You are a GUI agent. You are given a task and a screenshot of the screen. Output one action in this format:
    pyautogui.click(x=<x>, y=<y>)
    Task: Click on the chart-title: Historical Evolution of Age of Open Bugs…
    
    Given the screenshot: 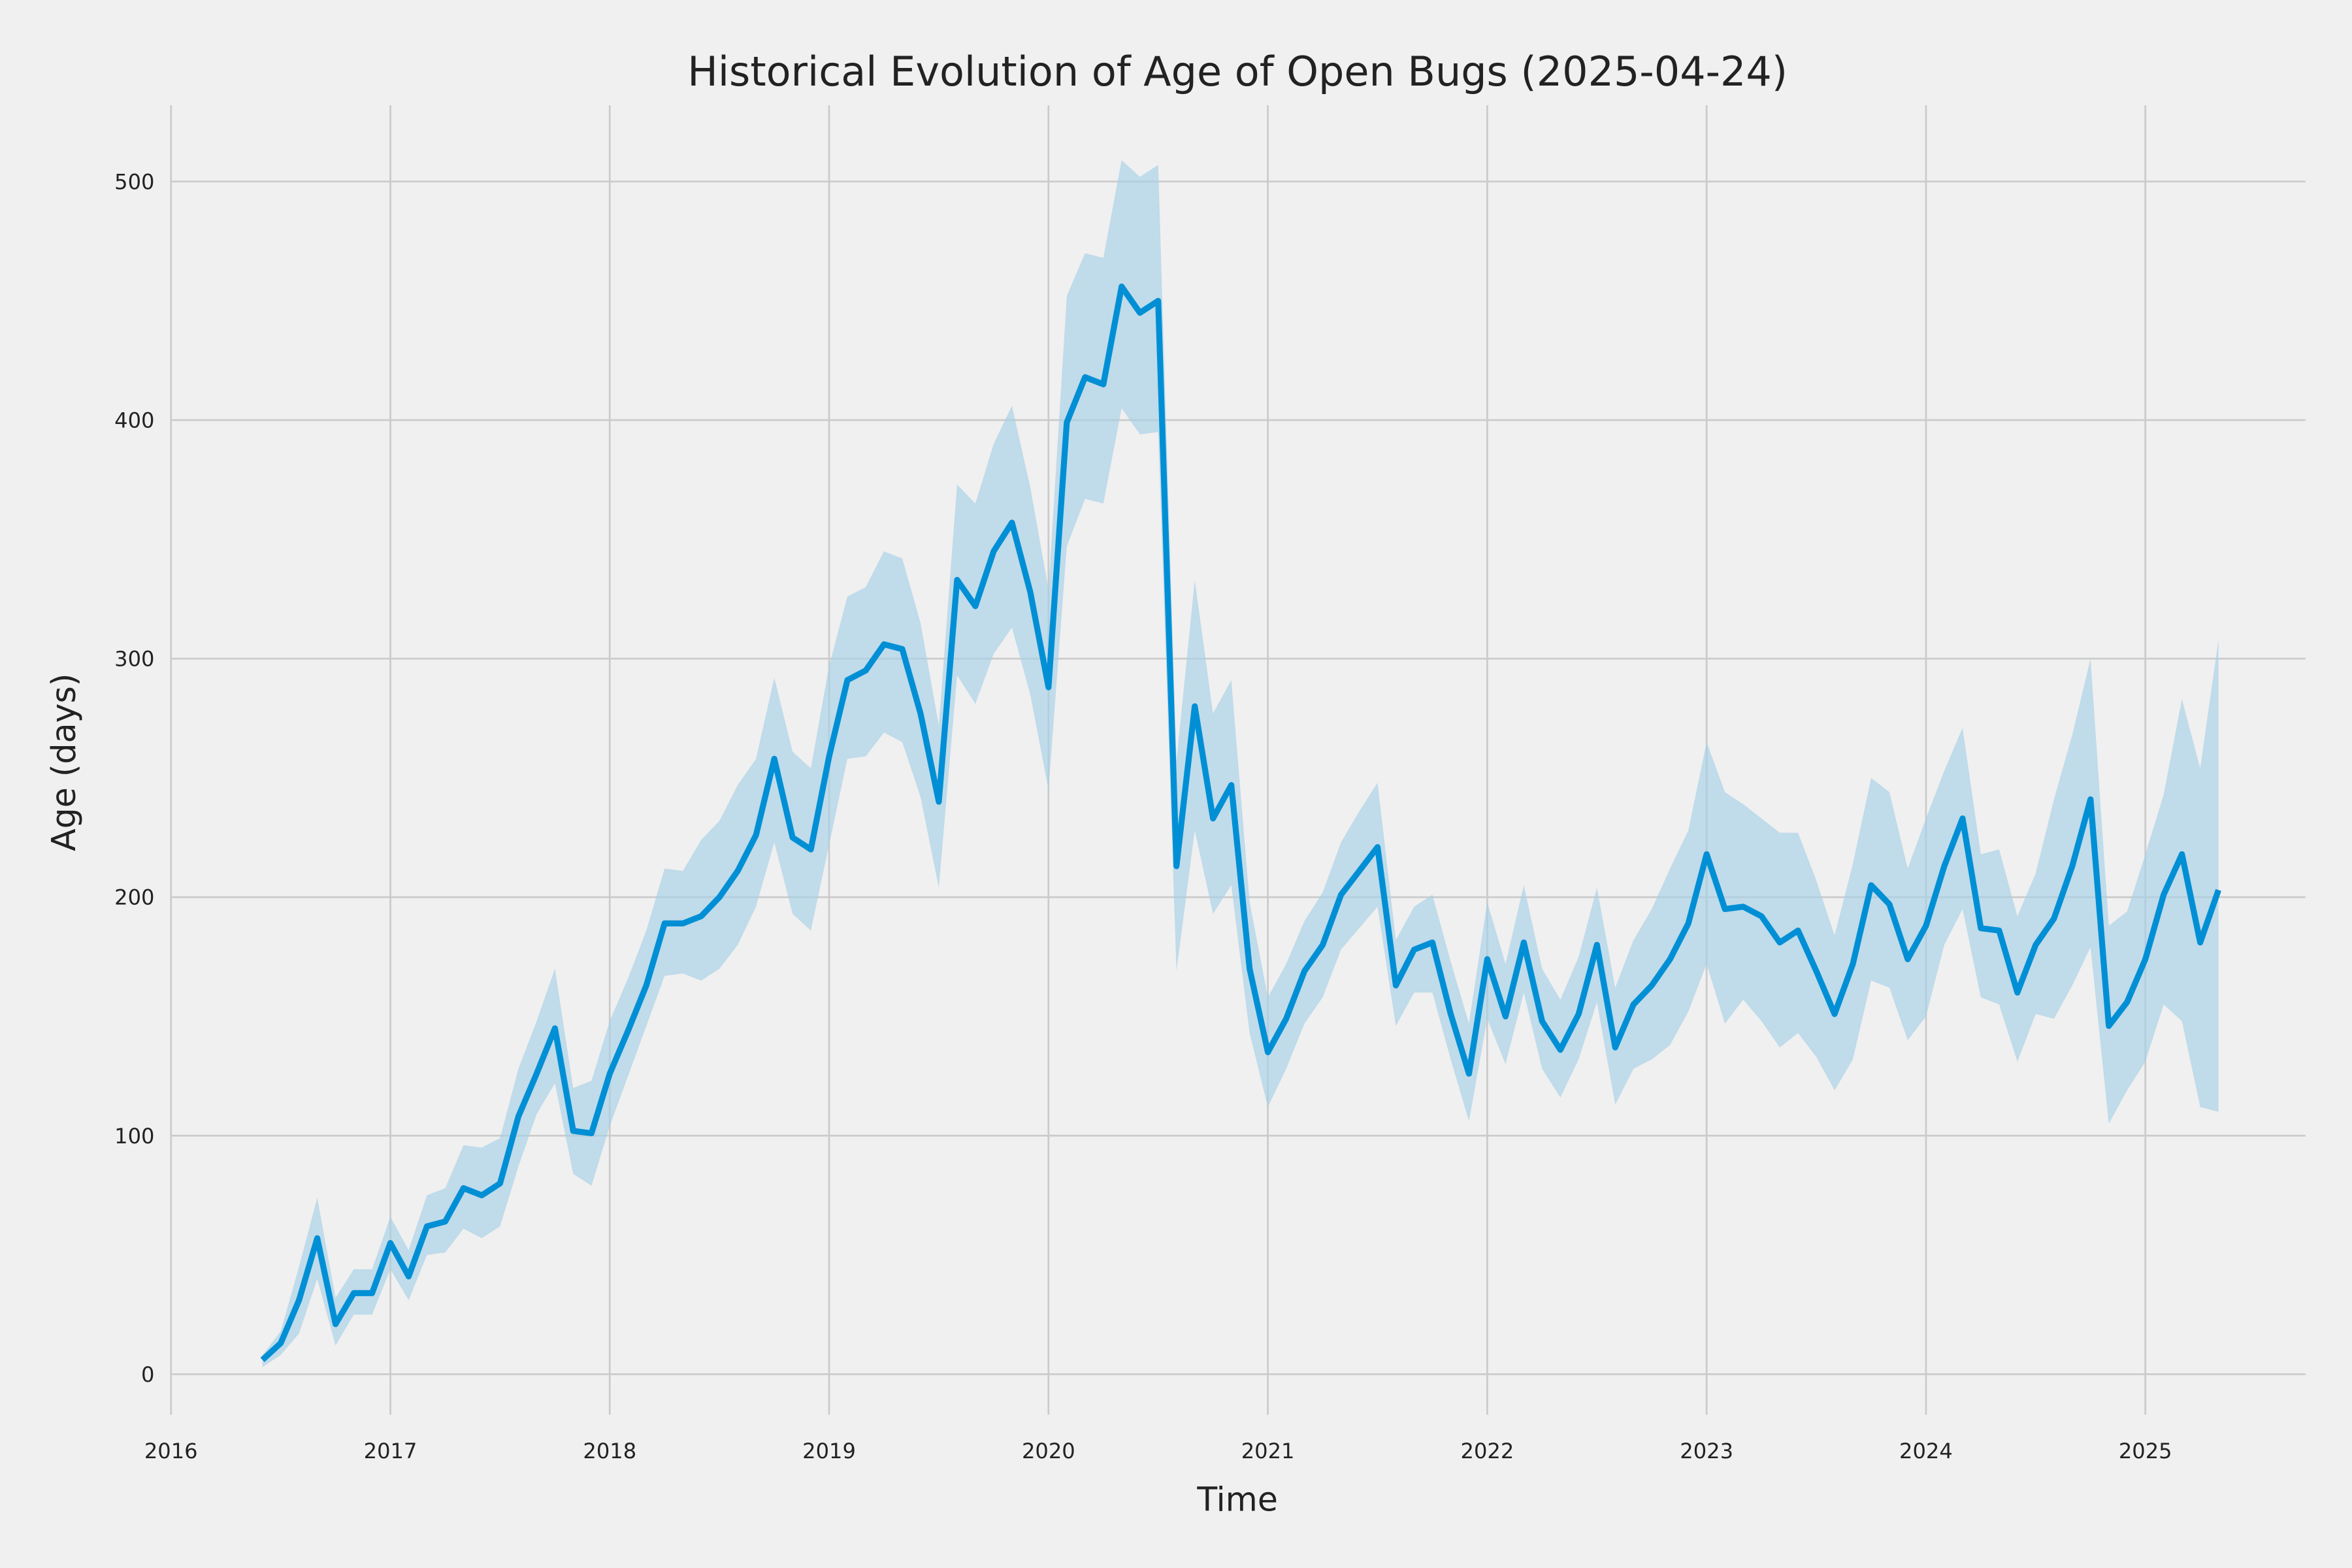 What is the action you would take?
    pyautogui.click(x=1237, y=71)
    